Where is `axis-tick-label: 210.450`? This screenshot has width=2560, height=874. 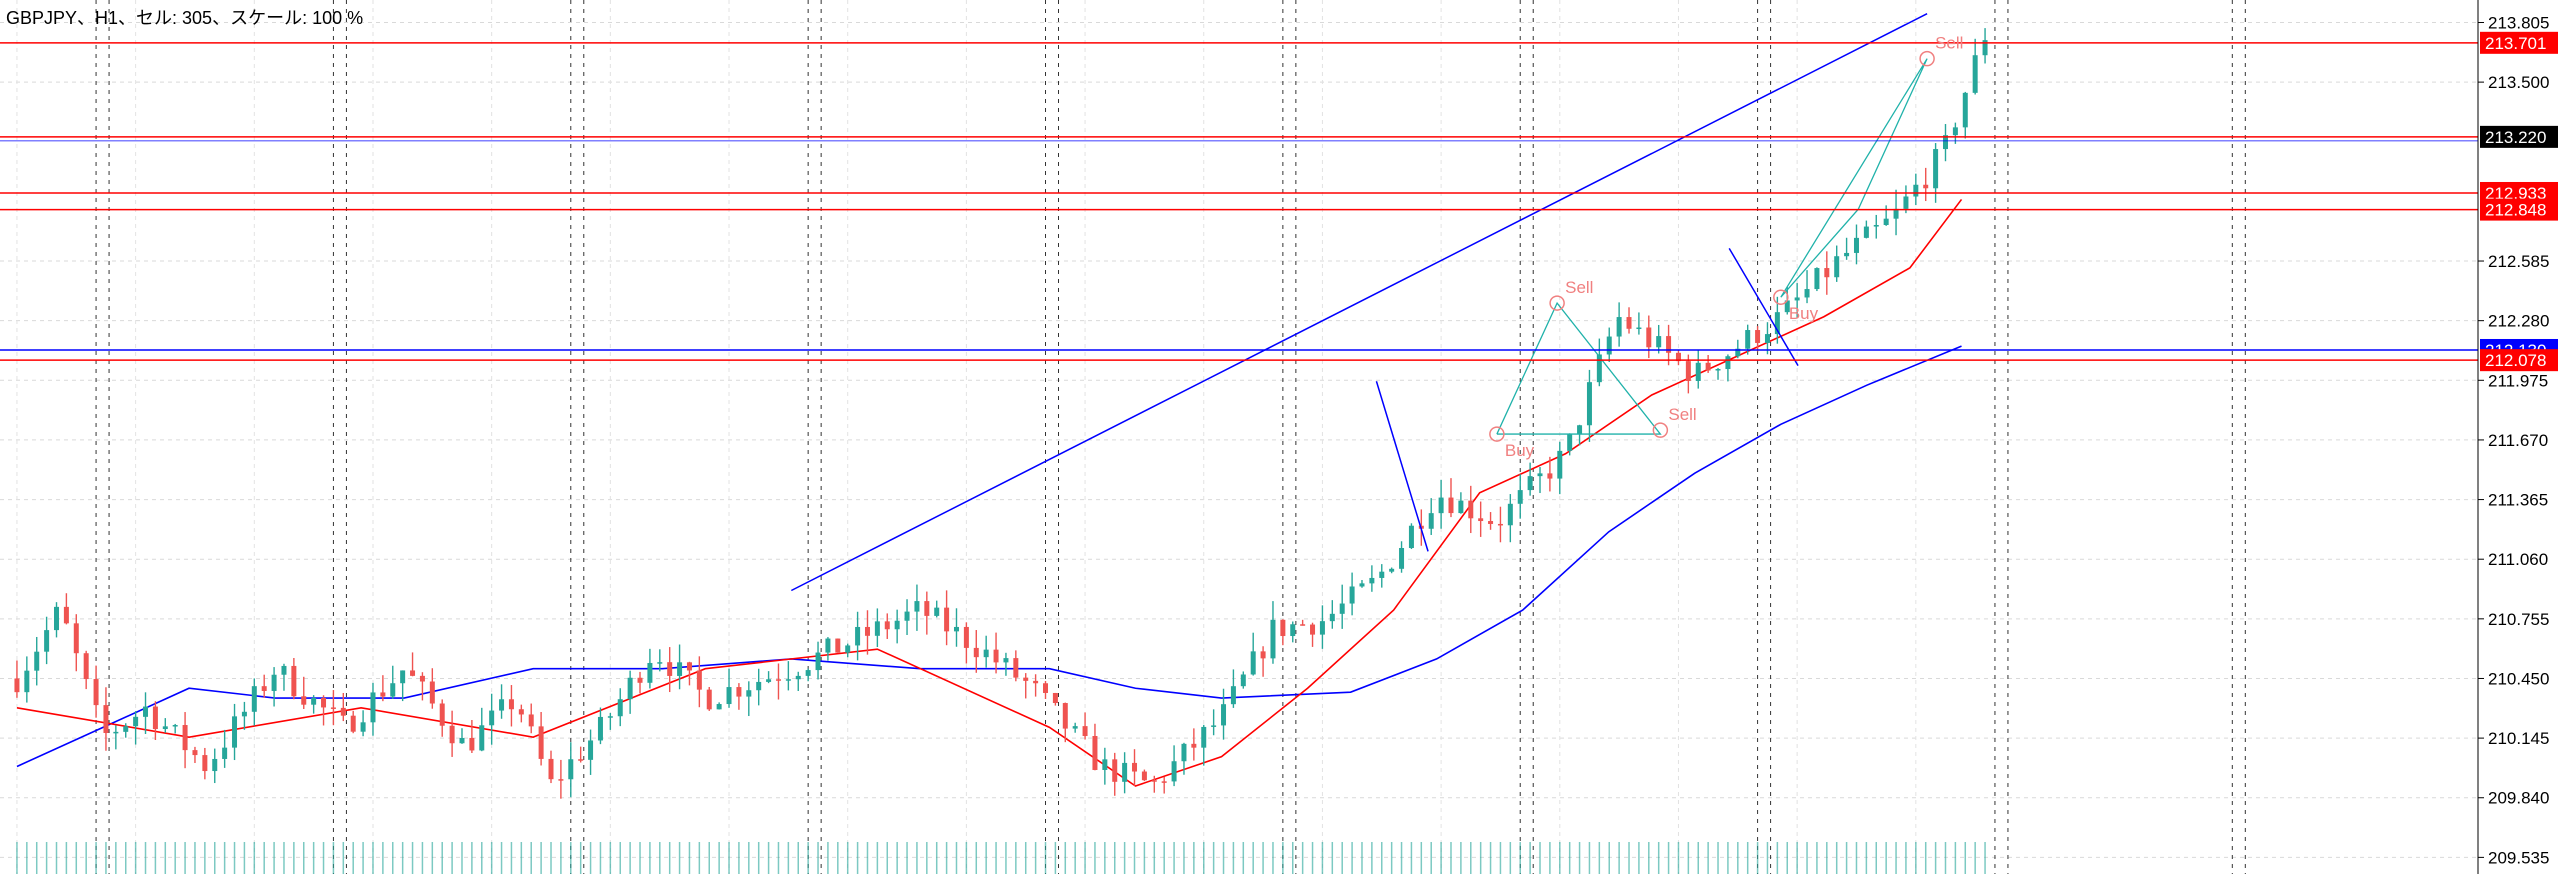
axis-tick-label: 210.450 is located at coordinates (2518, 678).